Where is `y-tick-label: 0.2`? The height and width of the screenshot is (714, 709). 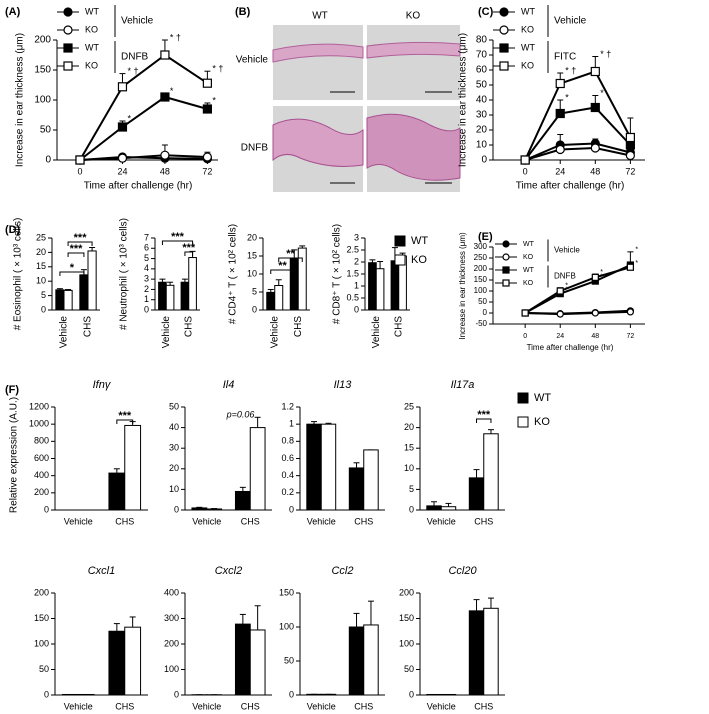 y-tick-label: 0.2 is located at coordinates (287, 492).